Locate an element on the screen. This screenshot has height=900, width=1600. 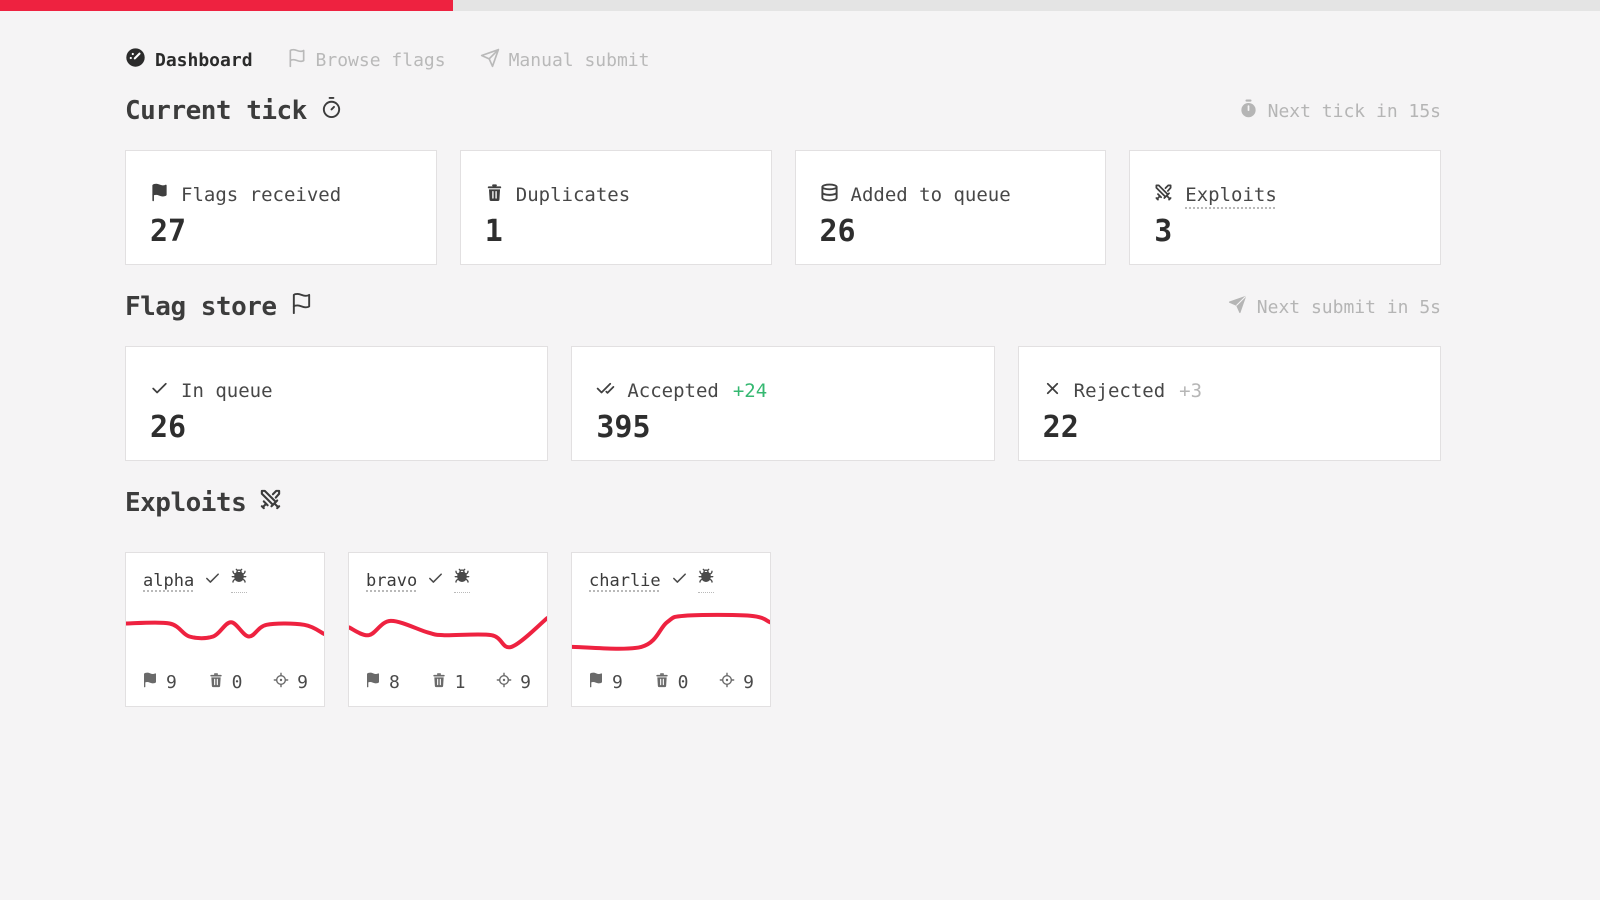
stopwatch-icon is located at coordinates (331, 111).